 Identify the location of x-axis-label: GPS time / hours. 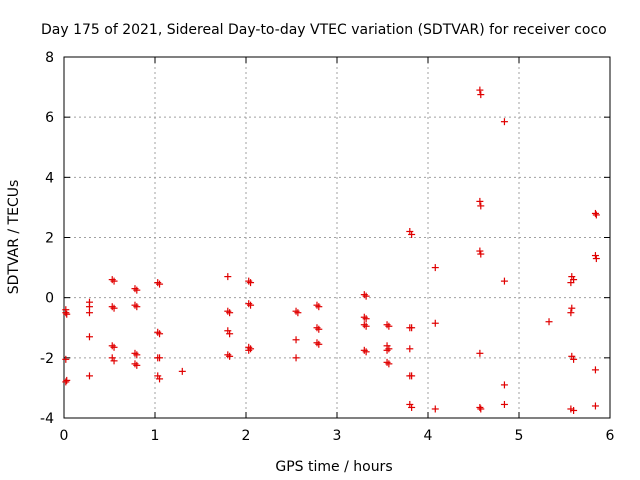
(333, 467).